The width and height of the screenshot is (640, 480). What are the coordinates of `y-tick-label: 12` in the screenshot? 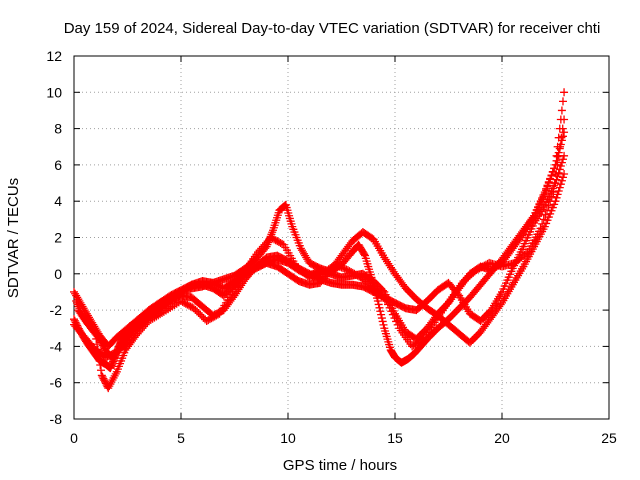 It's located at (54, 56).